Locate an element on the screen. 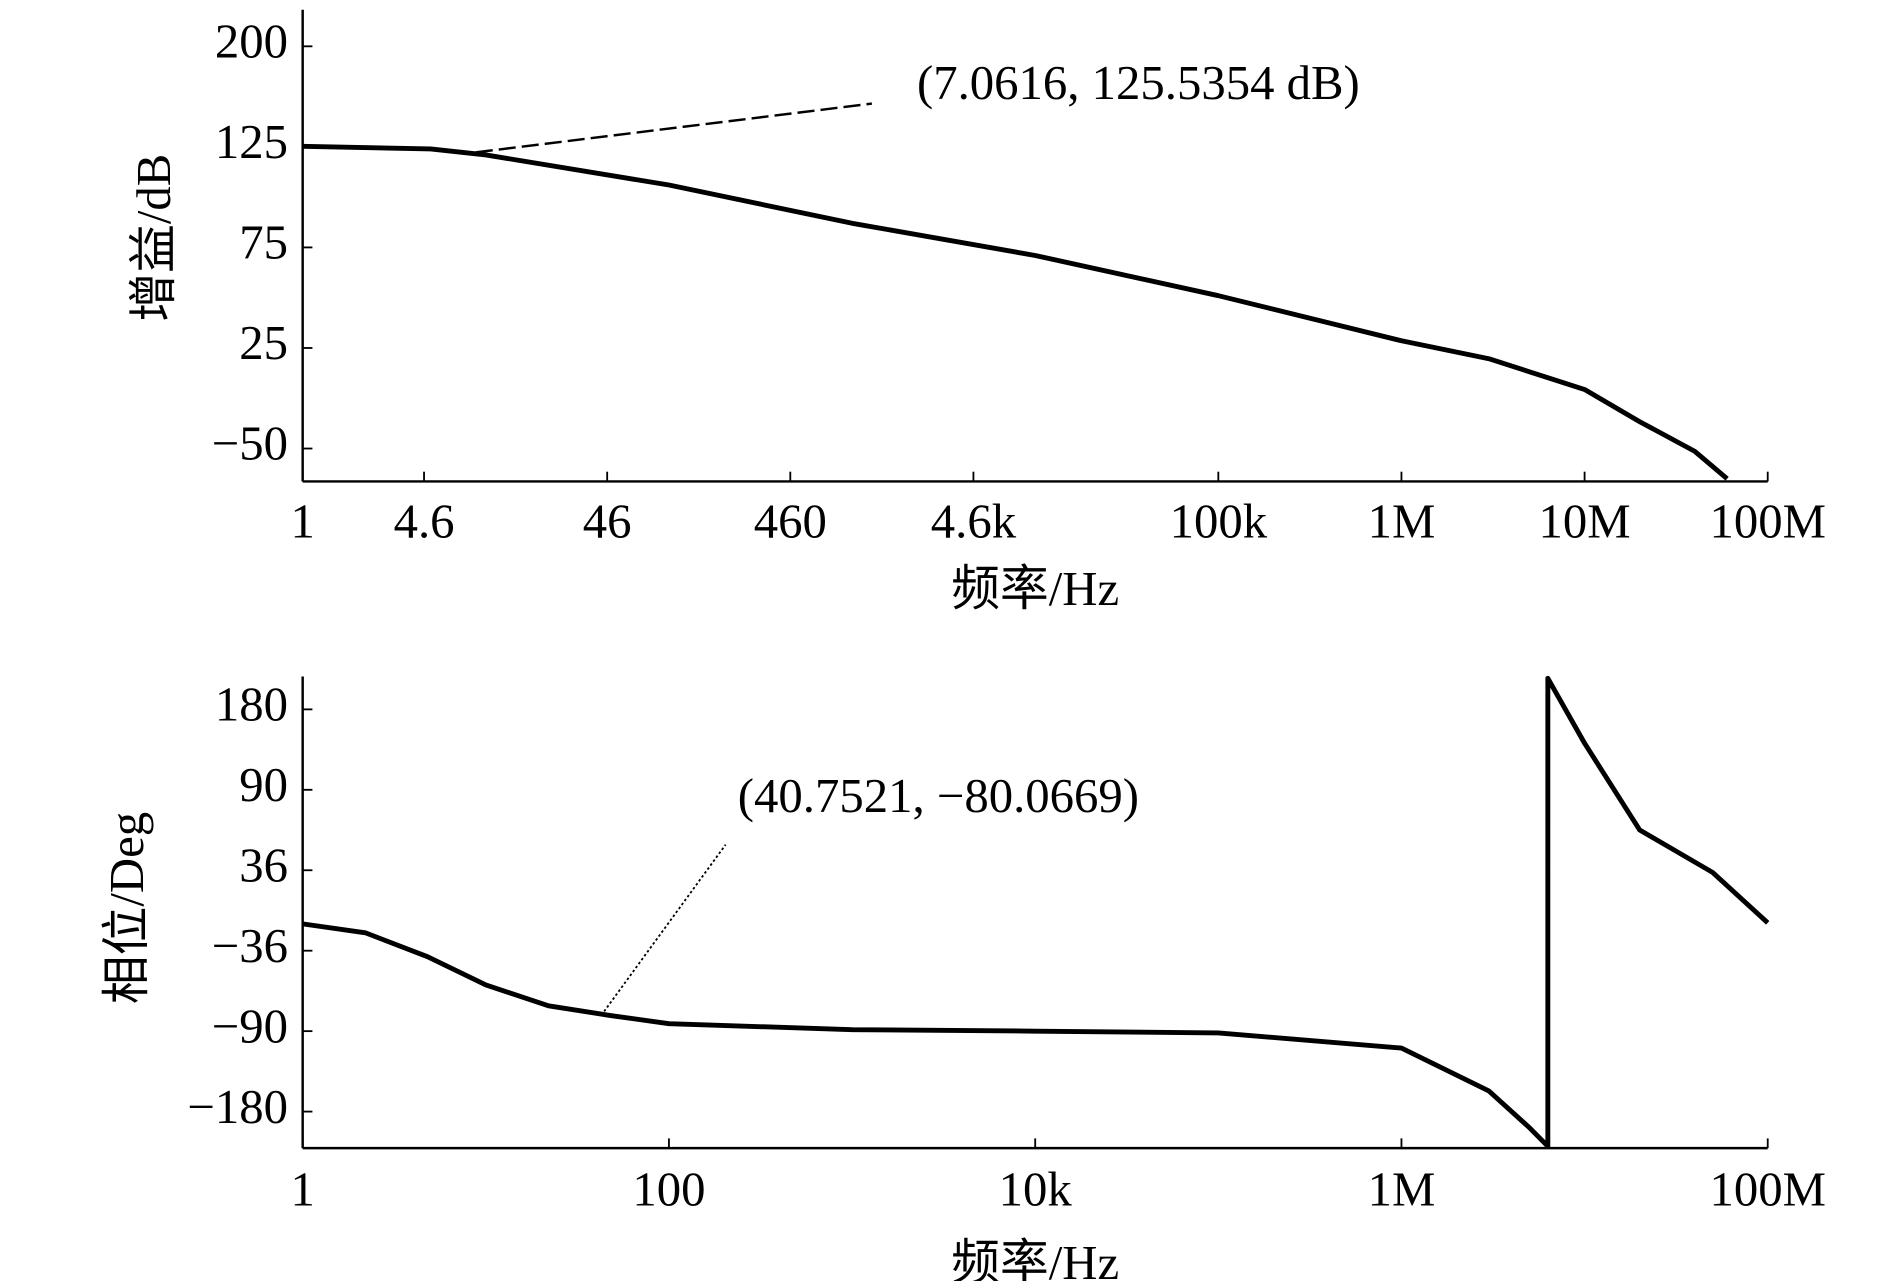 The height and width of the screenshot is (1281, 1890). y-tick-label: 25 is located at coordinates (263, 343).